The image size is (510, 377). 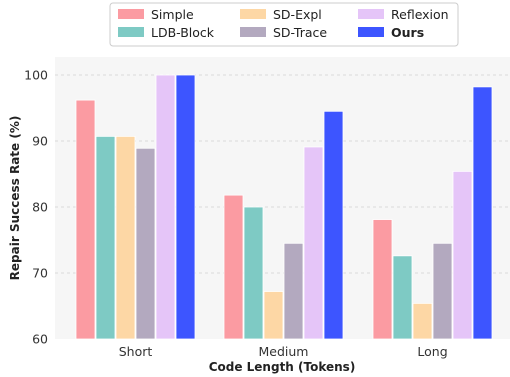 I want to click on x-axis: Short Medium Long, so click(x=283, y=351).